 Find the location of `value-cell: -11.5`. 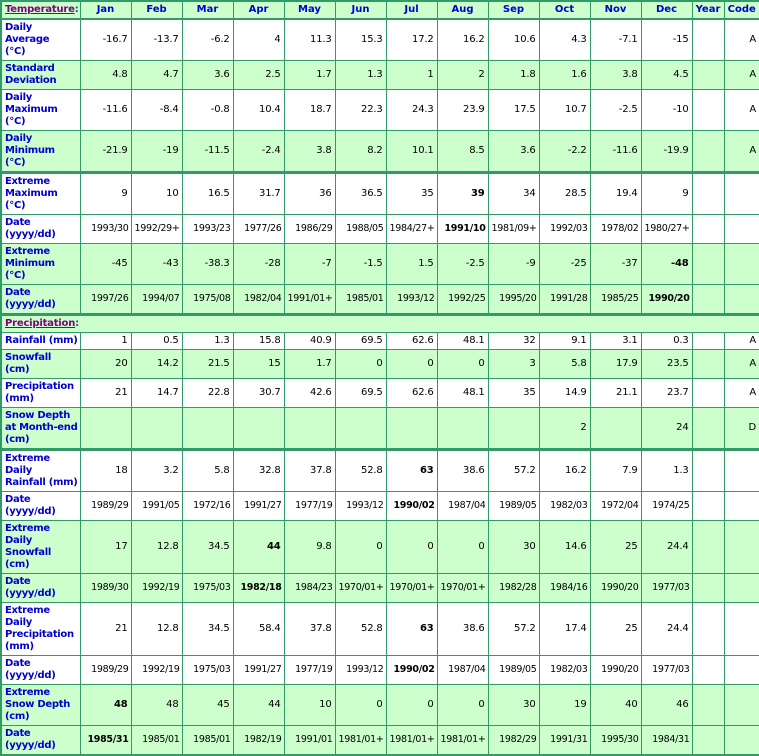

value-cell: -11.5 is located at coordinates (207, 151).